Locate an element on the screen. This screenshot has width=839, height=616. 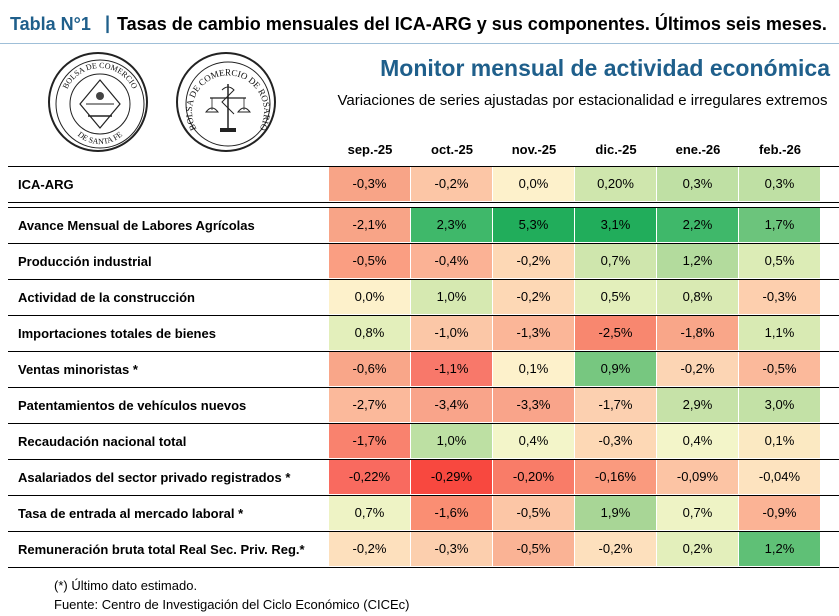
table-cell: 1,7% is located at coordinates (780, 225).